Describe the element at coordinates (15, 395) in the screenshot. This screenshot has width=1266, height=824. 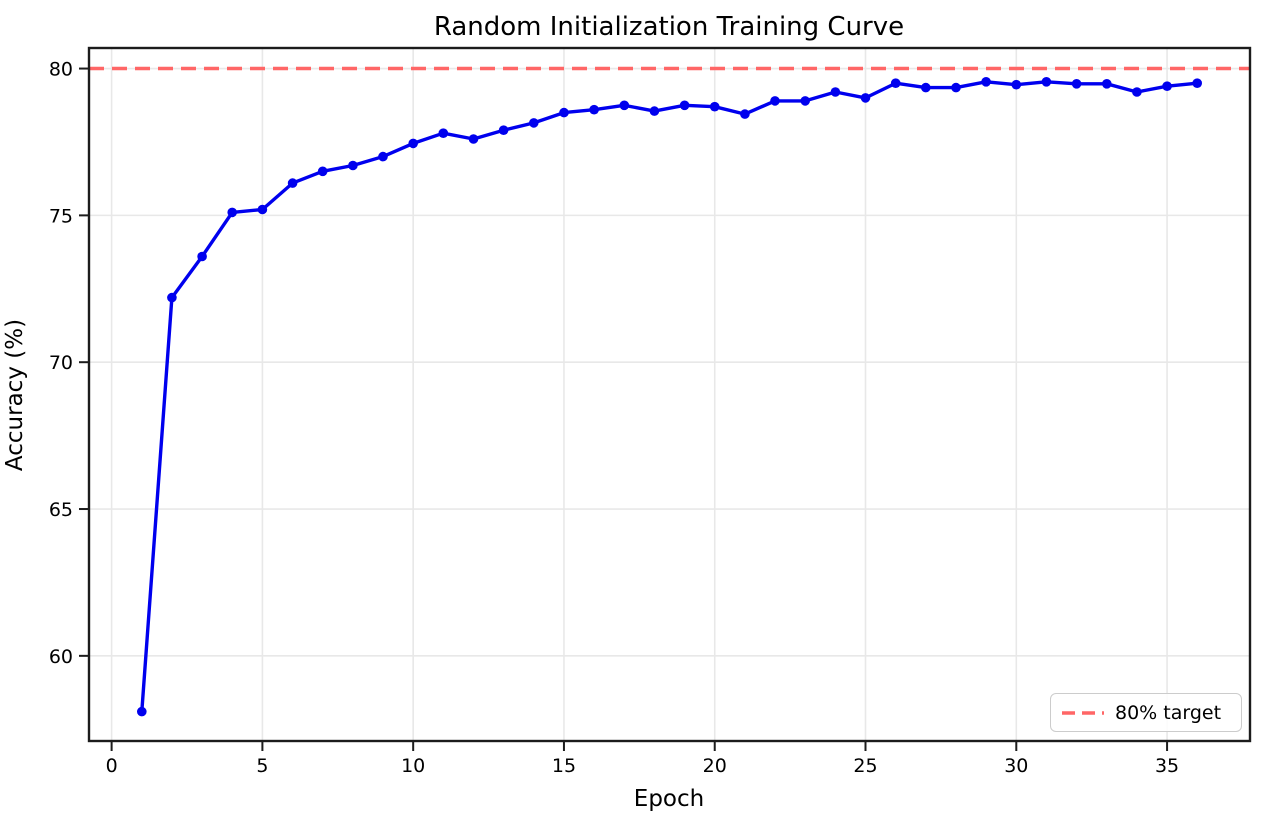
I see `y-axis-title: Accuracy (%)` at that location.